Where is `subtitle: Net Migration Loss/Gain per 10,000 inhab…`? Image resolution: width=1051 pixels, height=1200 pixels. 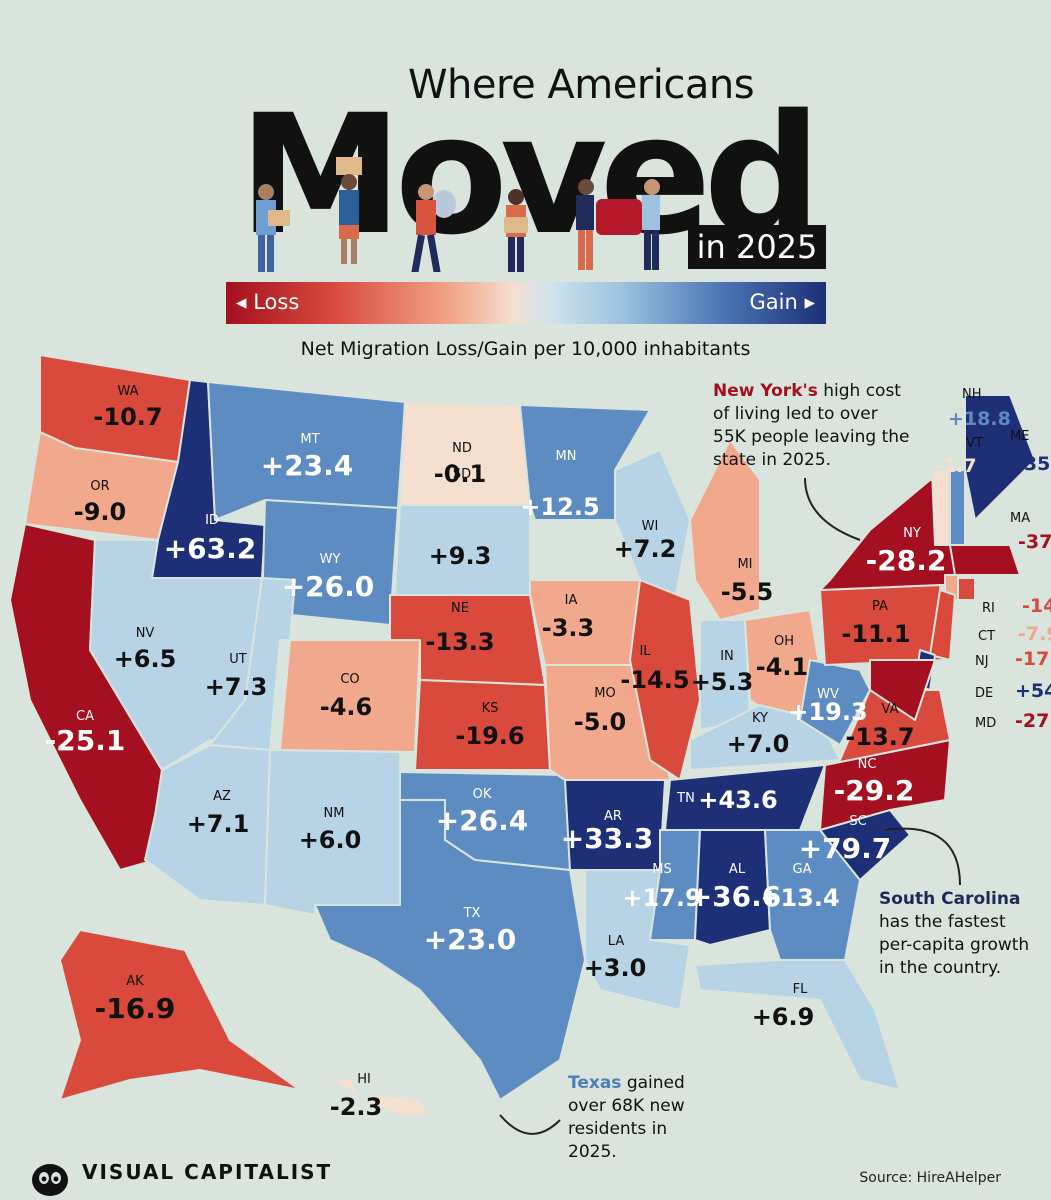 subtitle: Net Migration Loss/Gain per 10,000 inhab… is located at coordinates (525, 349).